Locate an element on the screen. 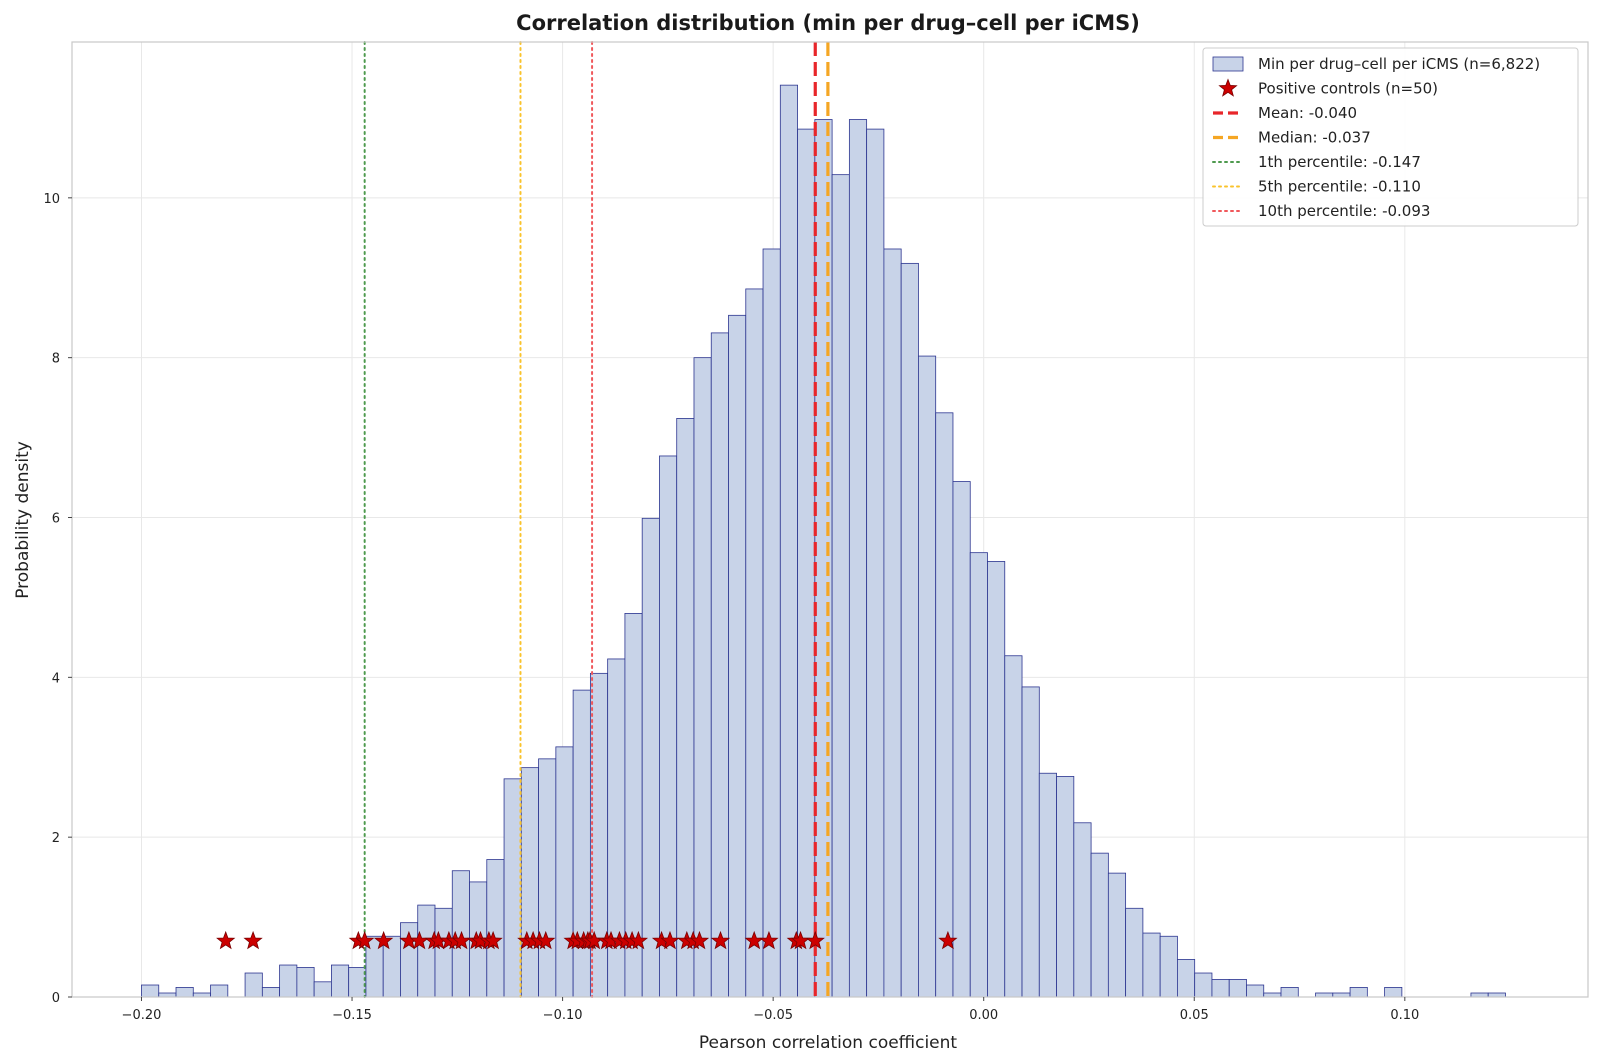 This screenshot has width=1600, height=1062. legend-entry-label: 5th percentile: -0.110 is located at coordinates (1339, 187).